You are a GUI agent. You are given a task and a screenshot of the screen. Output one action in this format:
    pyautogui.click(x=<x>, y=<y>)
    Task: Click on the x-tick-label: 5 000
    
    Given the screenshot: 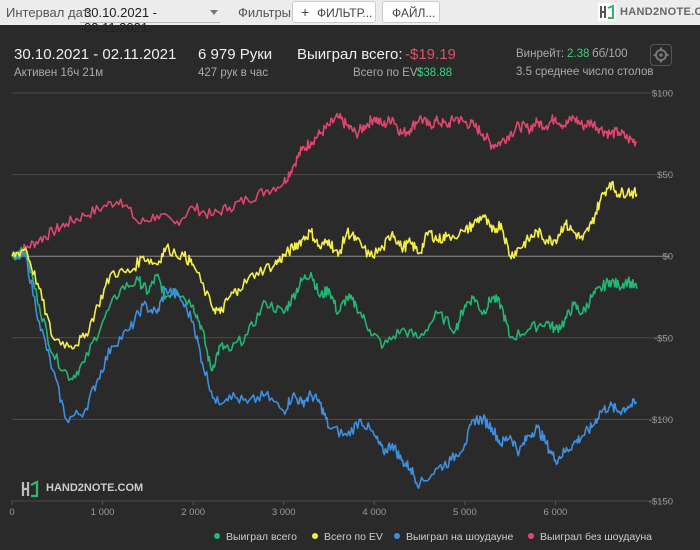 What is the action you would take?
    pyautogui.click(x=465, y=512)
    